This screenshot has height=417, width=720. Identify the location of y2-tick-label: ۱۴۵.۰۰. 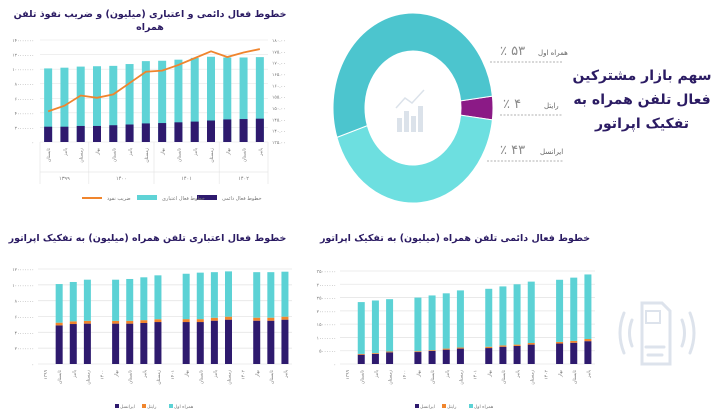
(279, 120).